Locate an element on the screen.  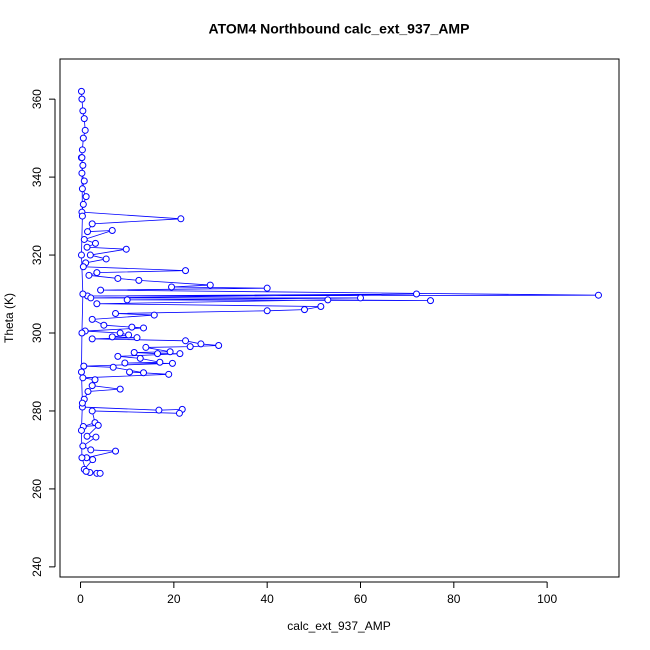
y-tick-label: 240 is located at coordinates (37, 567).